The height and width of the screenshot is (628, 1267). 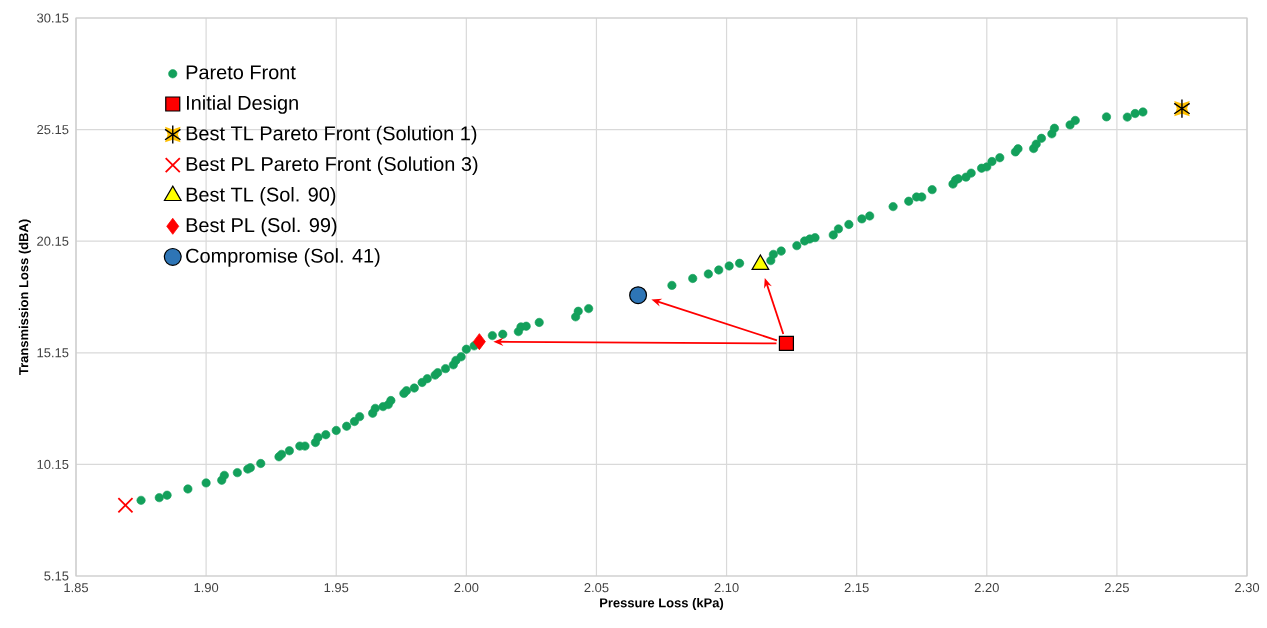 I want to click on legend-label: Best TL Pareto Front (Solution 1), so click(x=331, y=135).